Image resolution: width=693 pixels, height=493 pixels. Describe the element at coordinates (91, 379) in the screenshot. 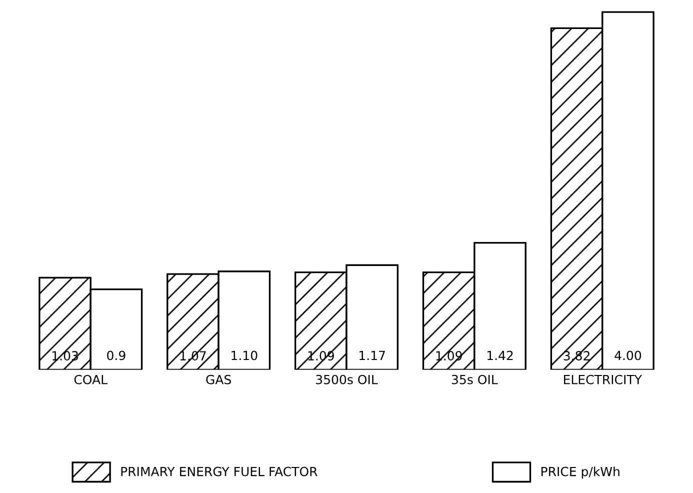

I see `x-tick-label: COAL` at that location.